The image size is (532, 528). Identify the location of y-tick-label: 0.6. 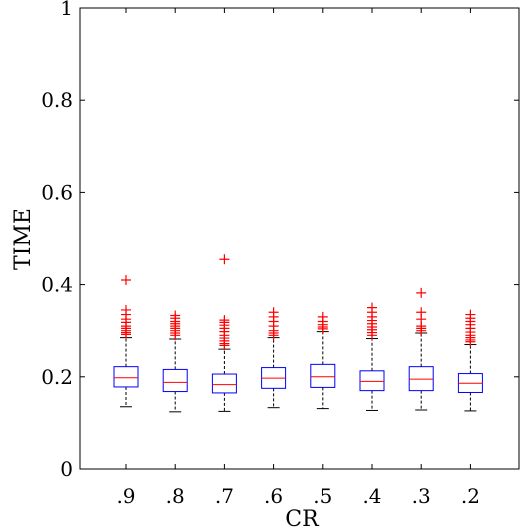
(57, 192).